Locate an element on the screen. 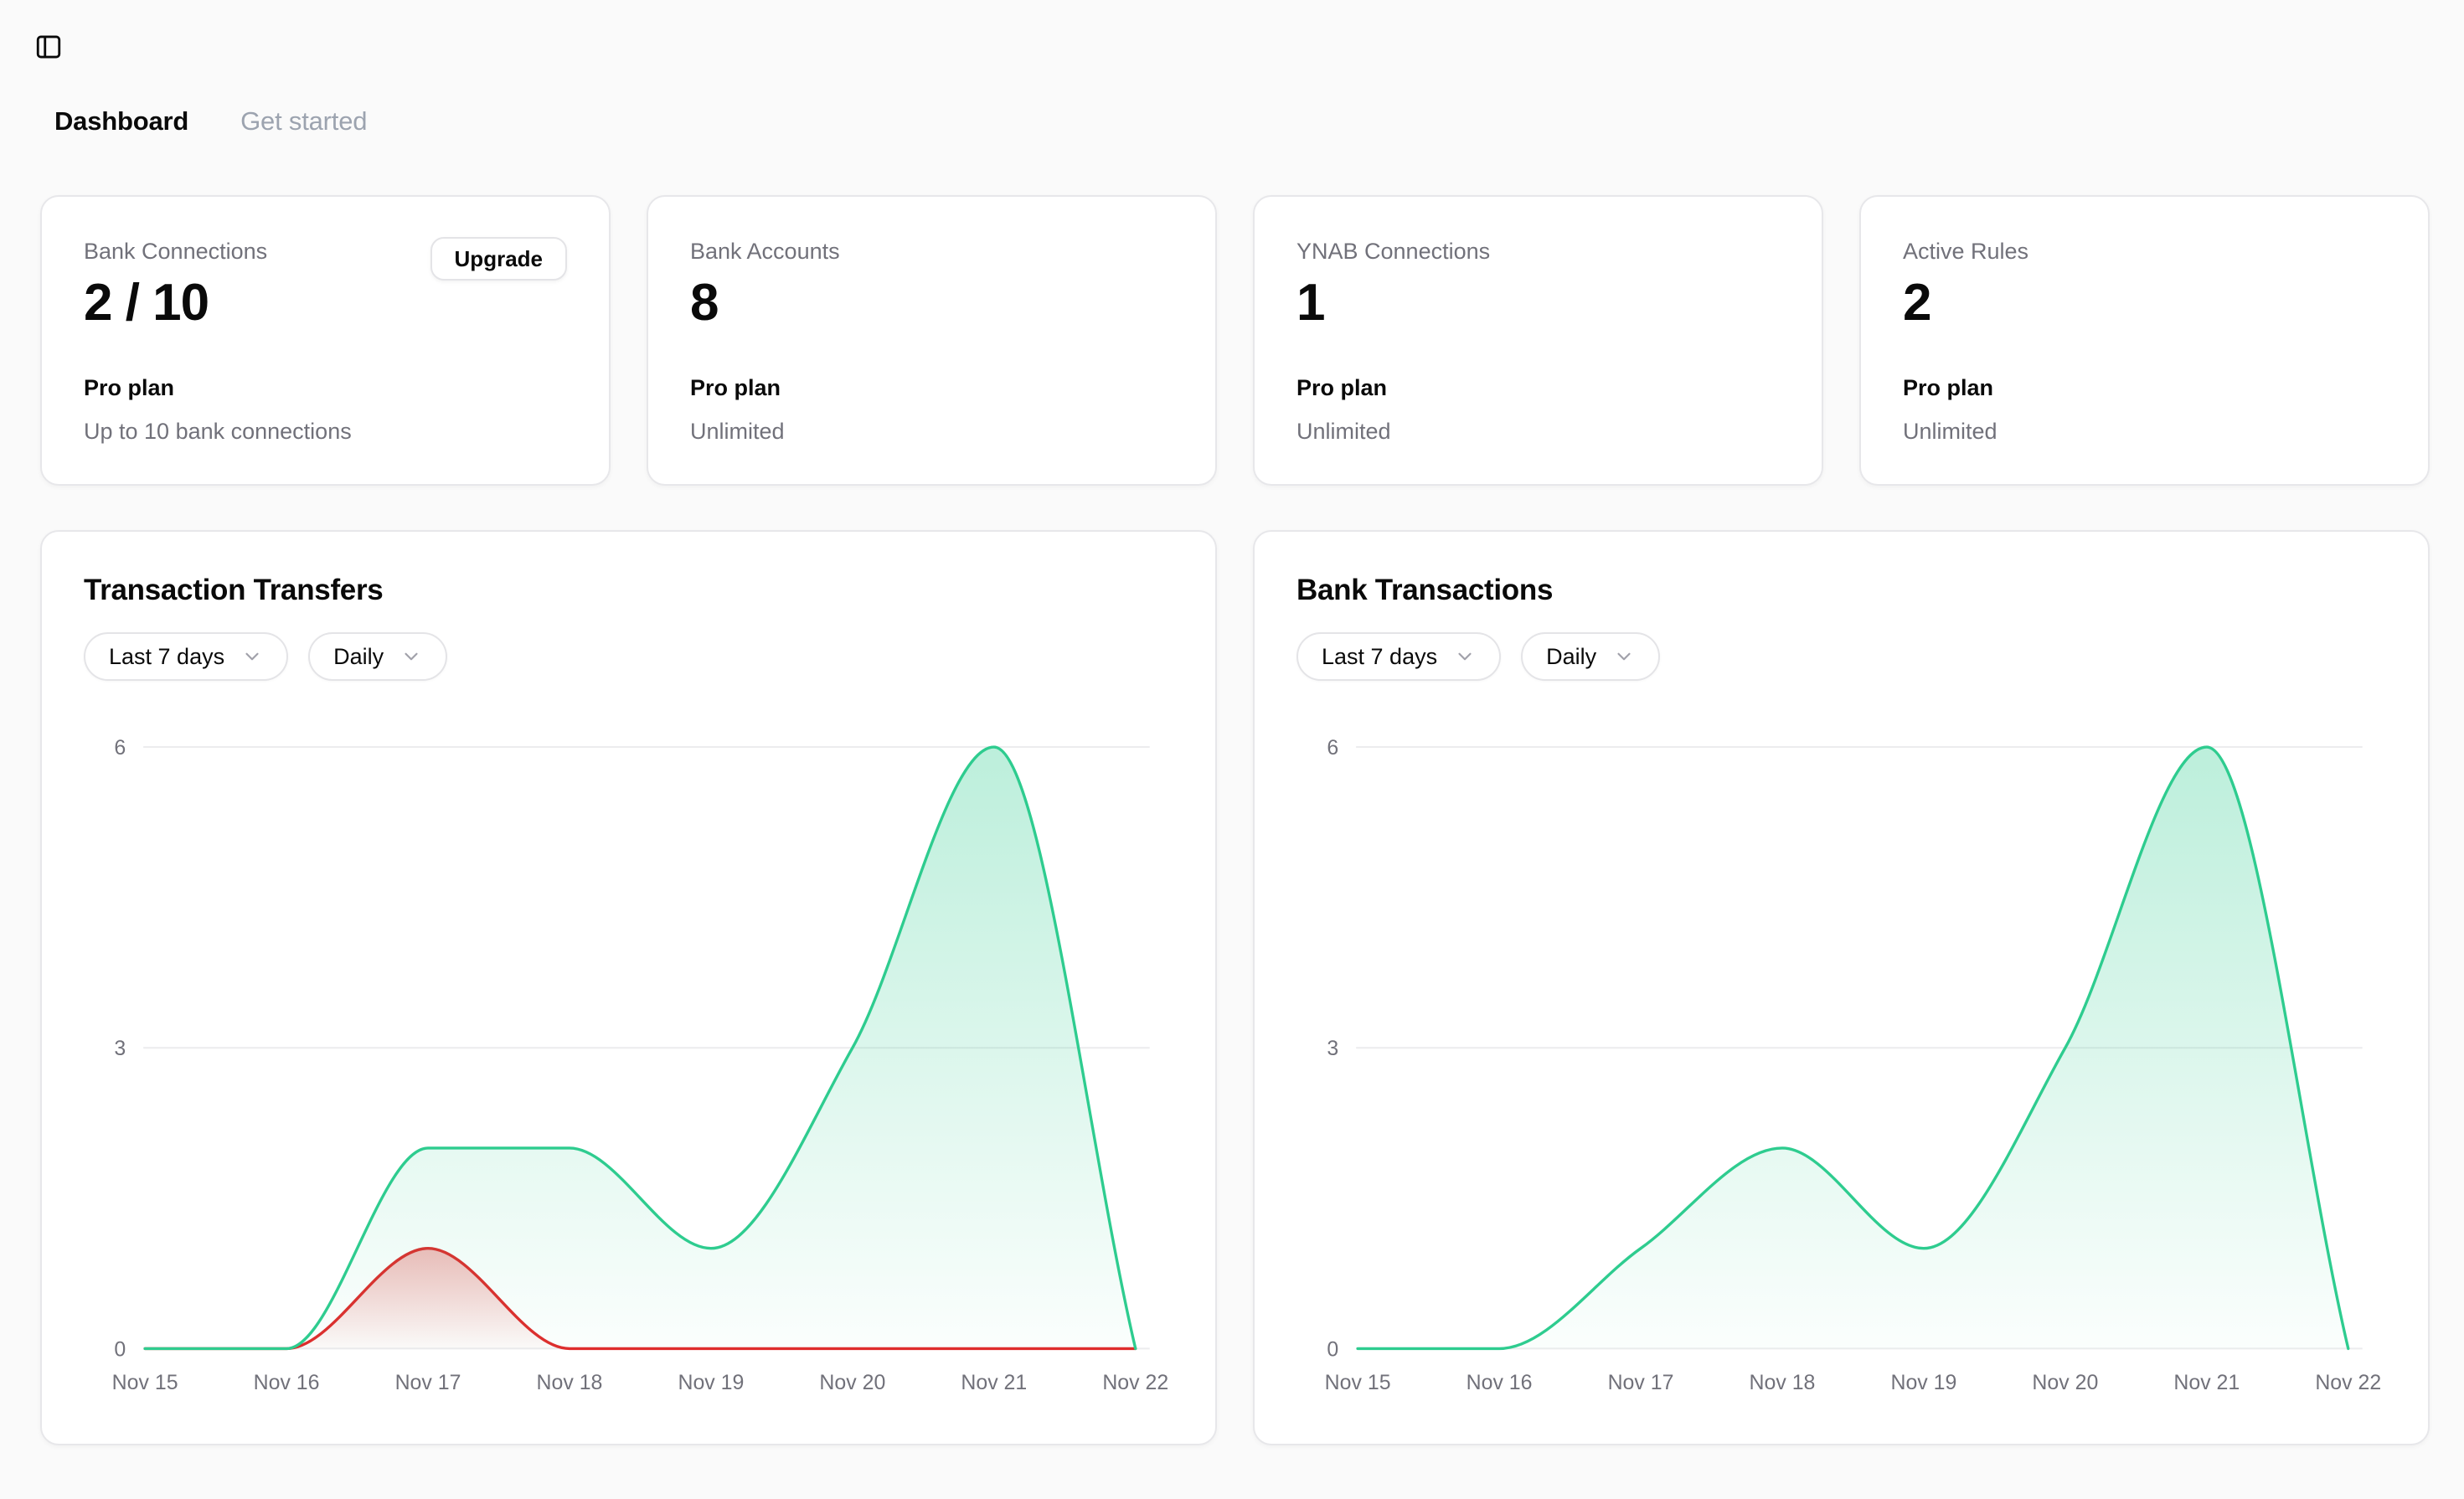 The height and width of the screenshot is (1499, 2464). chart-title: Transaction Transfers is located at coordinates (234, 590).